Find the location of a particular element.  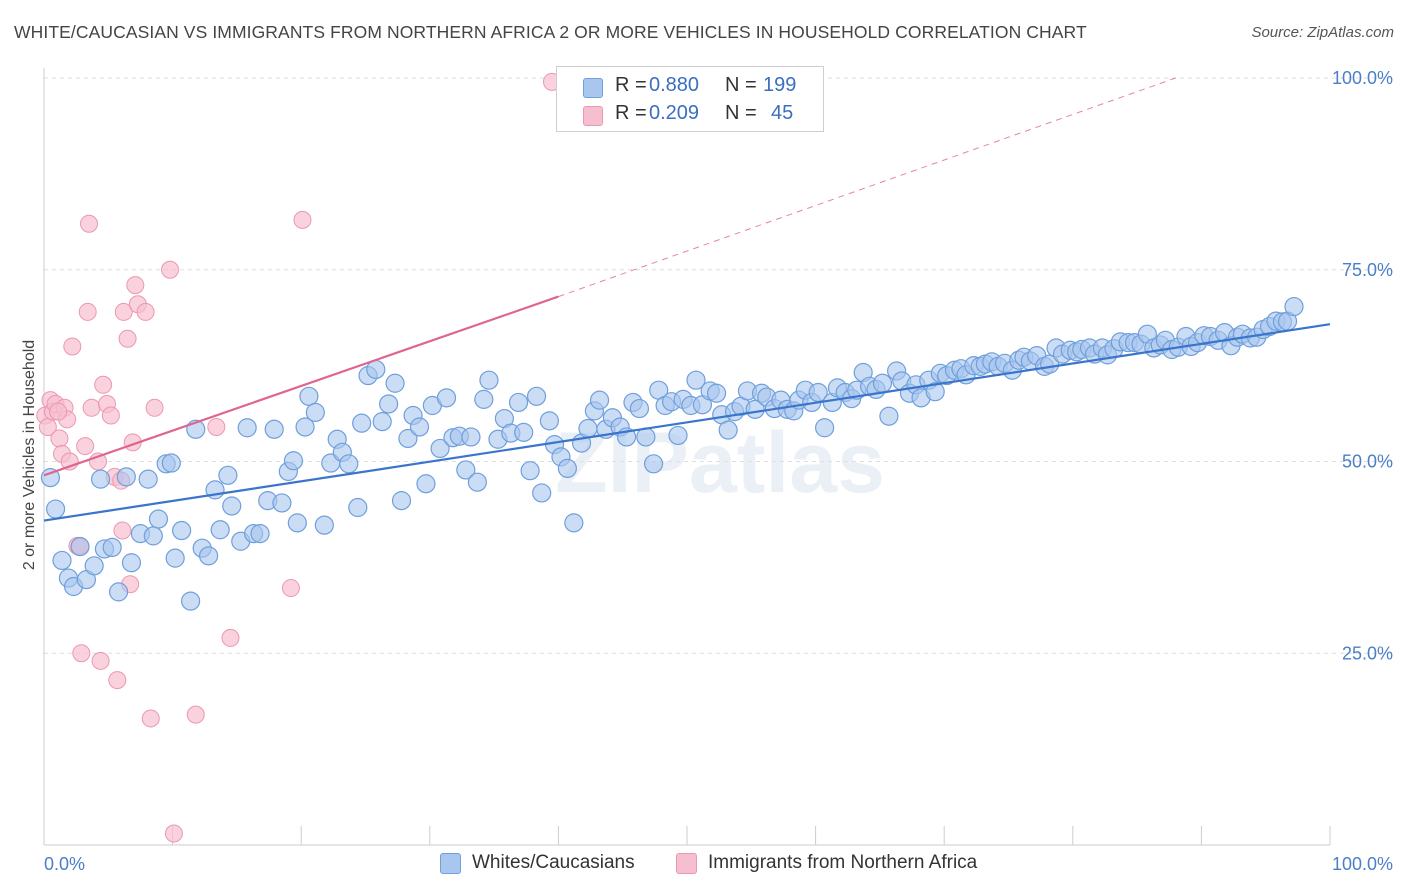

bottom-legend-whites: Whites/Caucasians is located at coordinates (555, 864).